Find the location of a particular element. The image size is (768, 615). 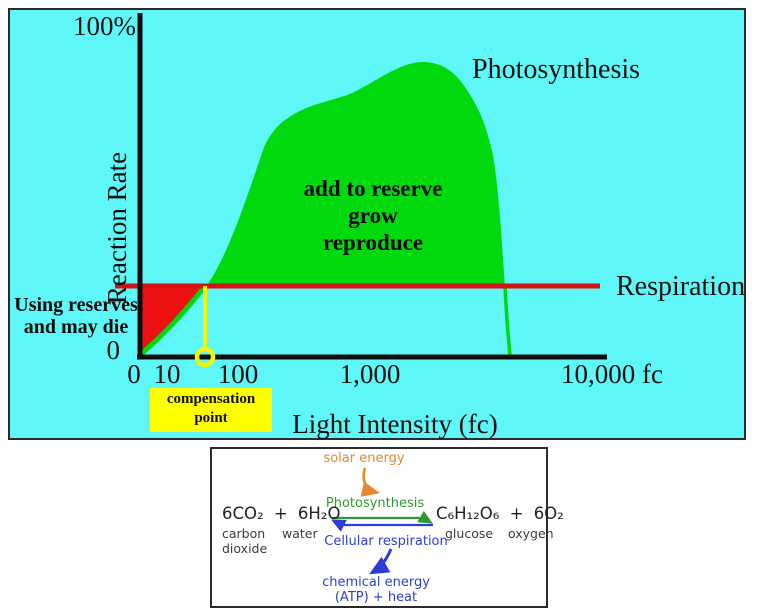

chemical-energy-line-2: (ATP) + heat is located at coordinates (376, 598).